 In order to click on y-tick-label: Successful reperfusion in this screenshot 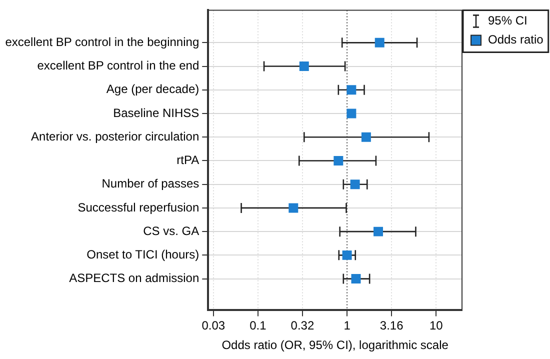, I will do `click(139, 207)`.